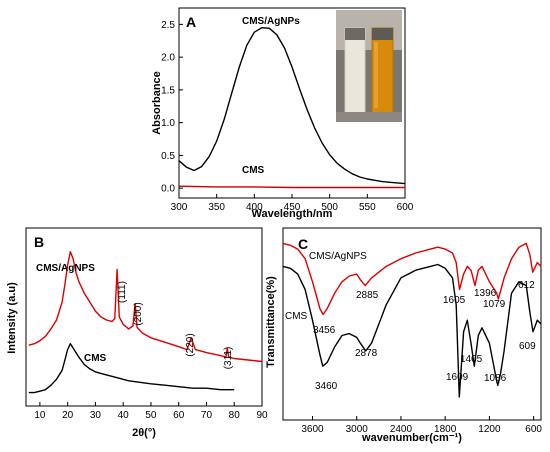 The width and height of the screenshot is (550, 452). What do you see at coordinates (401, 429) in the screenshot?
I see `xtick-label-c-2: 2400` at bounding box center [401, 429].